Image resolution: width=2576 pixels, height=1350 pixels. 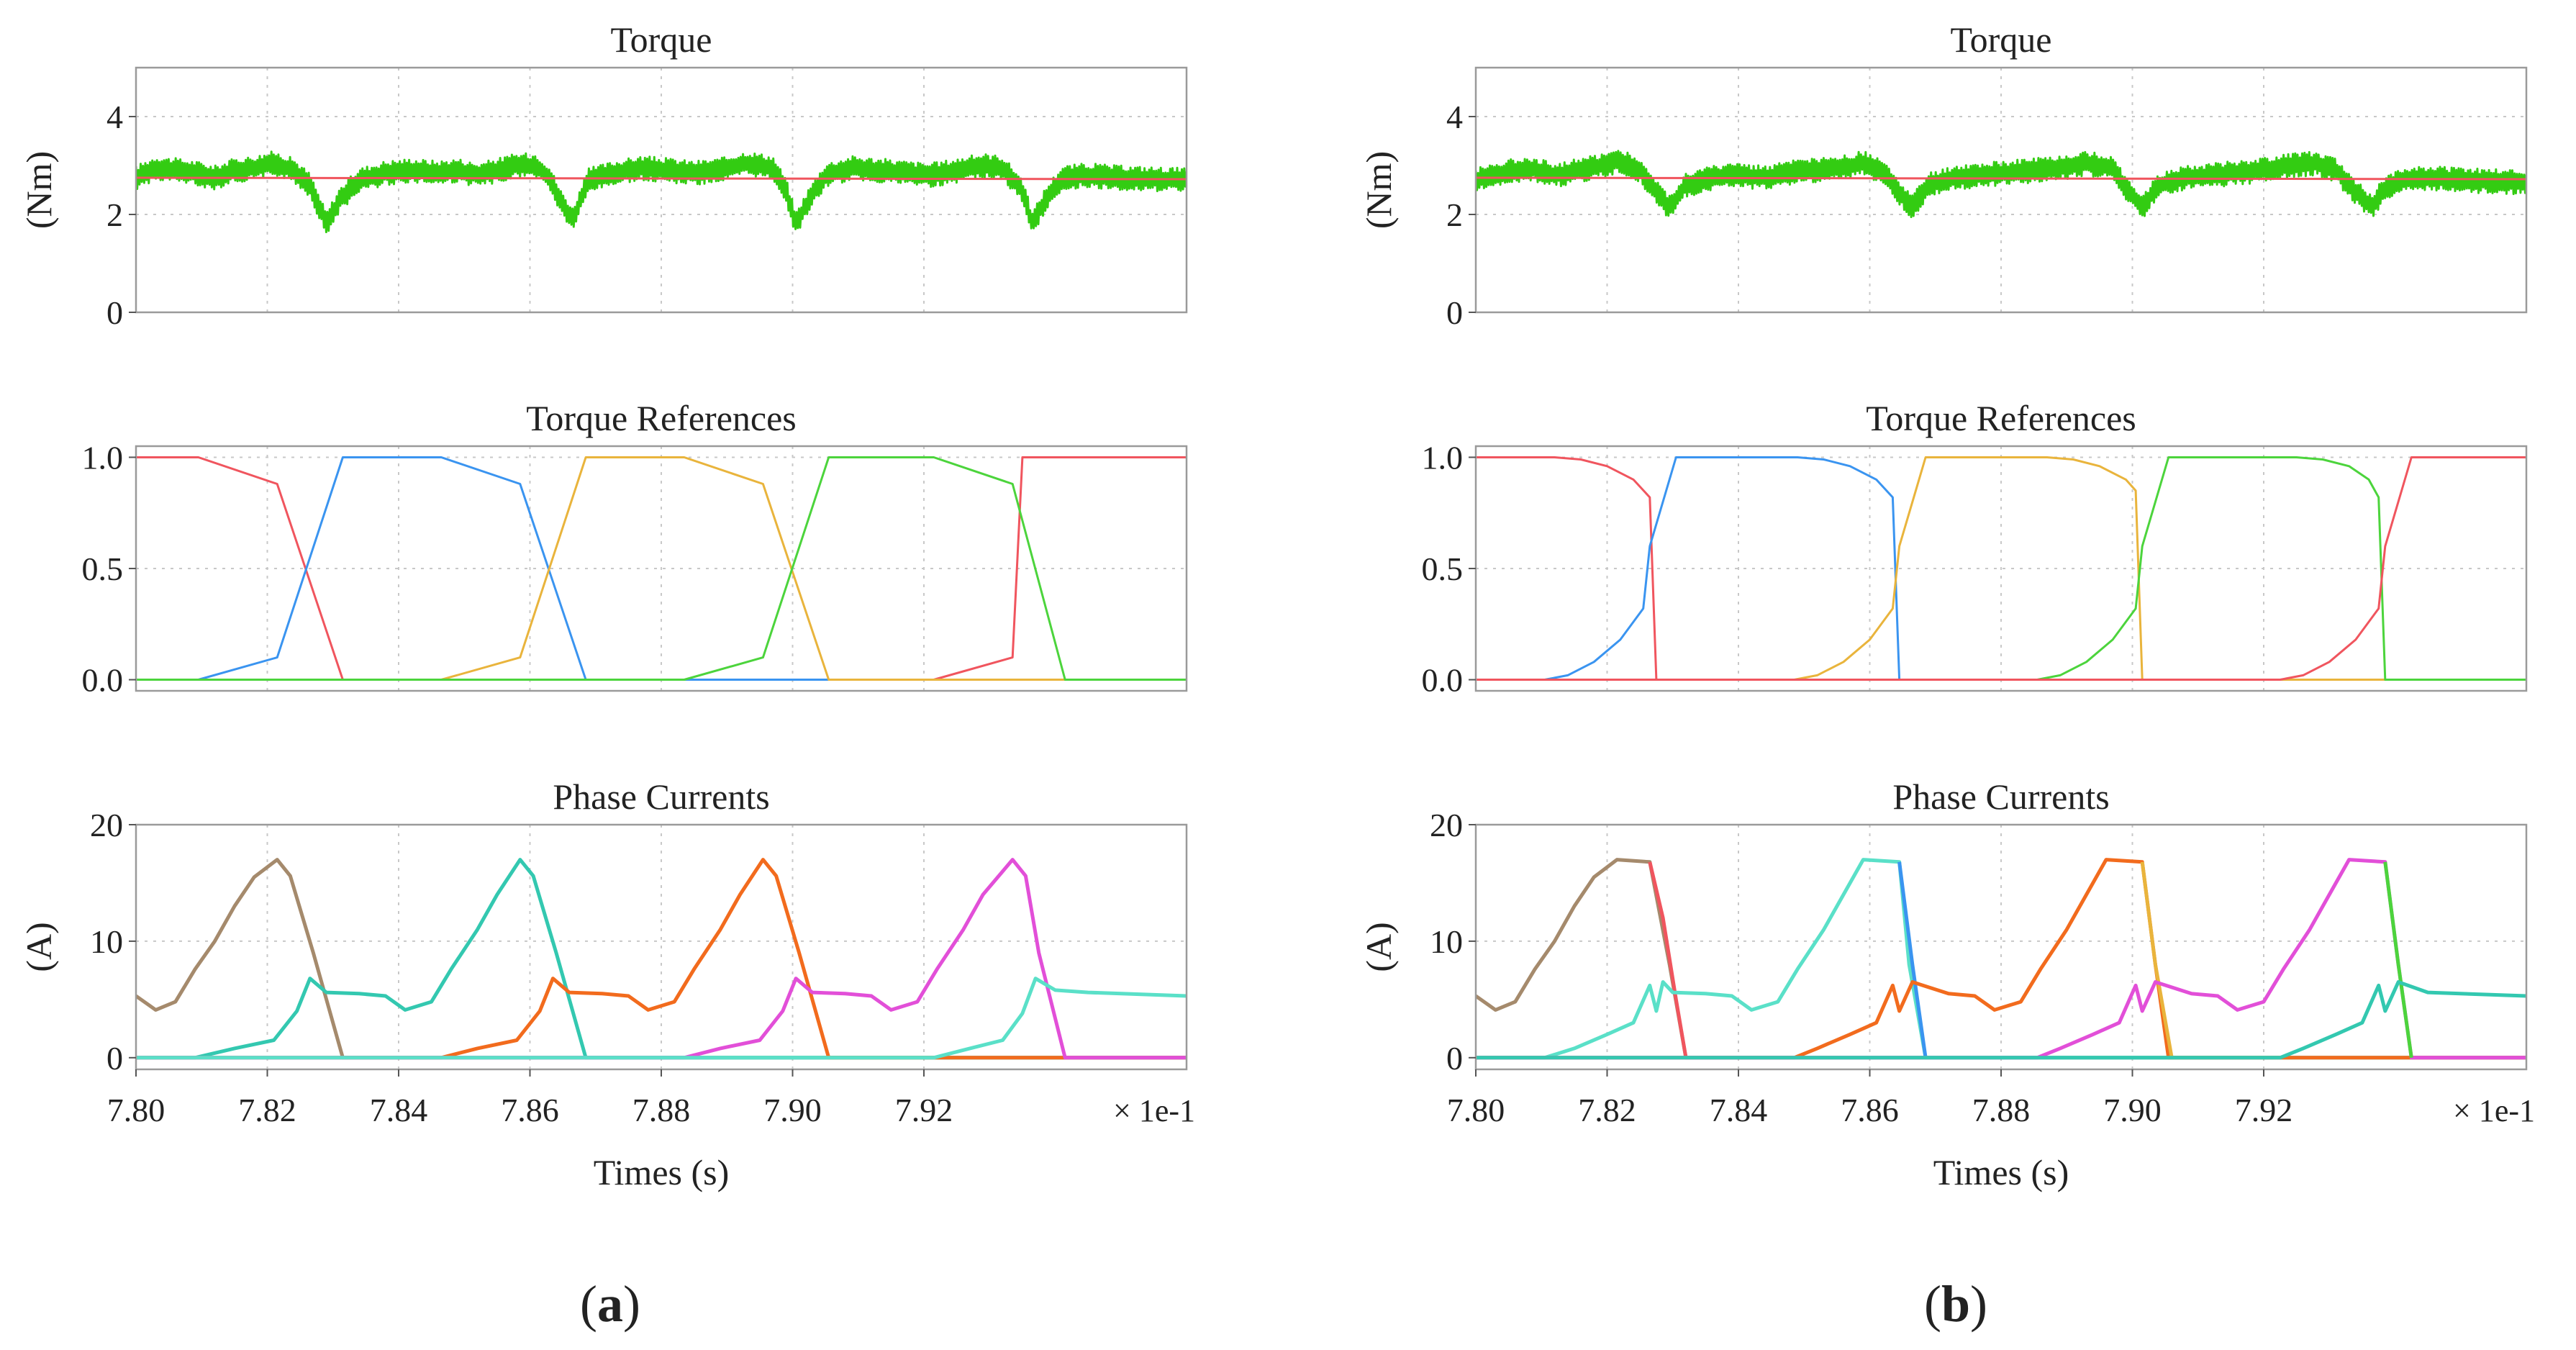 I want to click on series-ref-1-next, so click(x=2001, y=568).